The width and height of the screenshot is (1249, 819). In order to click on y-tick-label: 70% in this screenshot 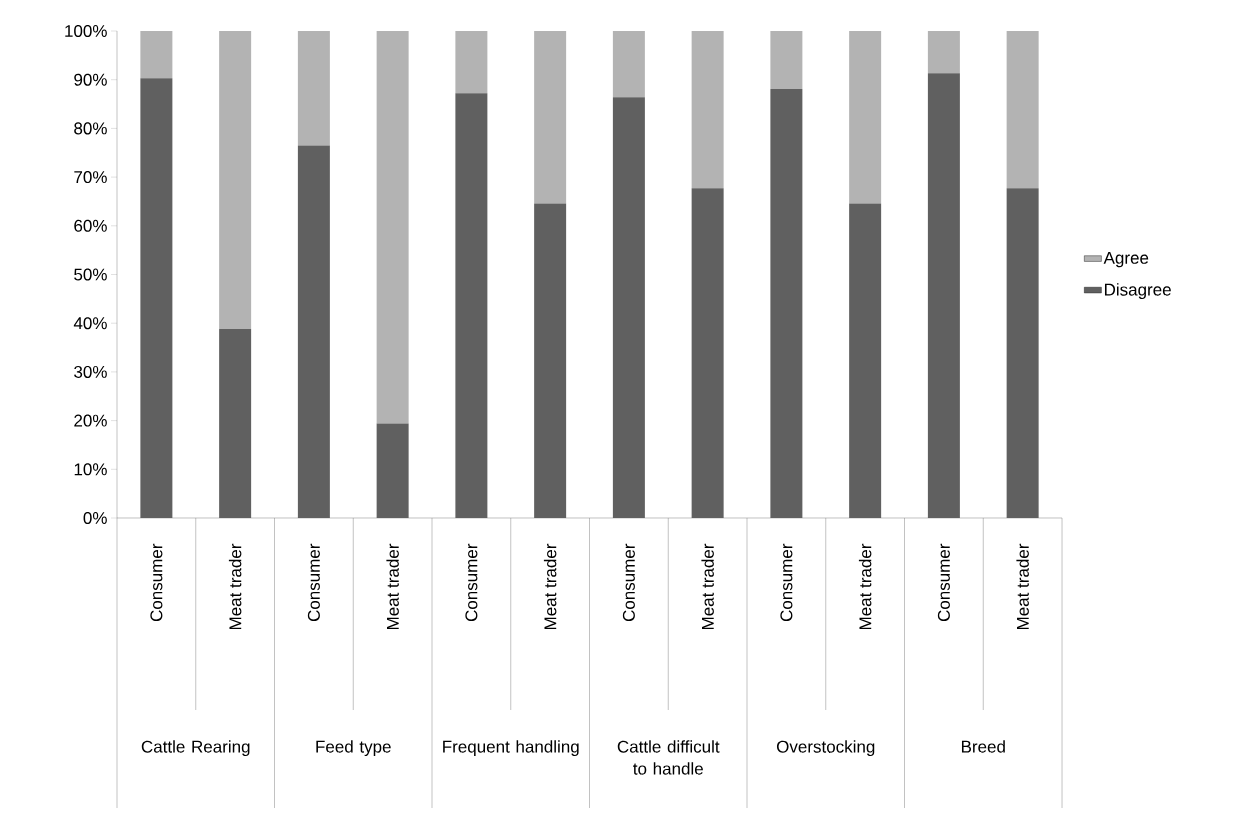, I will do `click(90, 177)`.